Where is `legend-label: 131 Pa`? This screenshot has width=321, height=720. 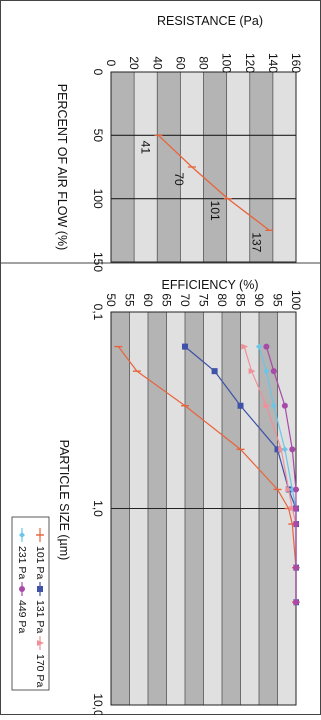 legend-label: 131 Pa is located at coordinates (40, 616).